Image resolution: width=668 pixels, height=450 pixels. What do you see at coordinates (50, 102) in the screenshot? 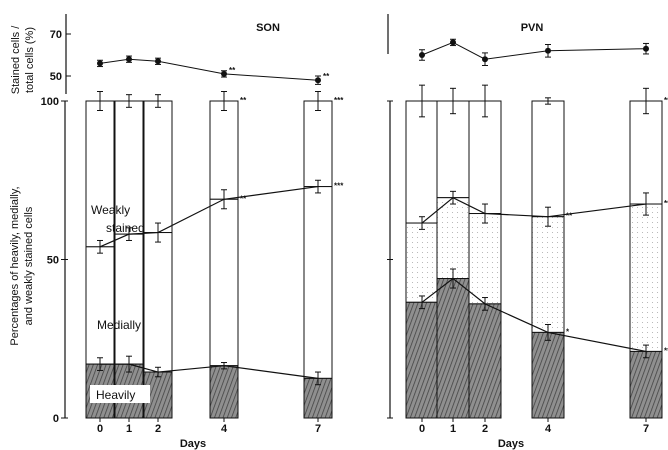
I see `bottom-y-tick-label: 100` at bounding box center [50, 102].